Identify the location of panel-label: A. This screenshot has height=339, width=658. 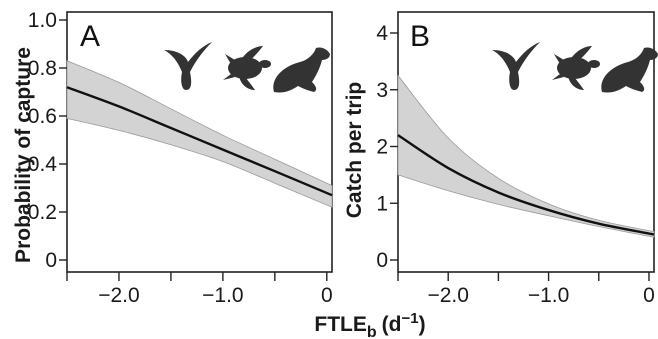
(90, 36).